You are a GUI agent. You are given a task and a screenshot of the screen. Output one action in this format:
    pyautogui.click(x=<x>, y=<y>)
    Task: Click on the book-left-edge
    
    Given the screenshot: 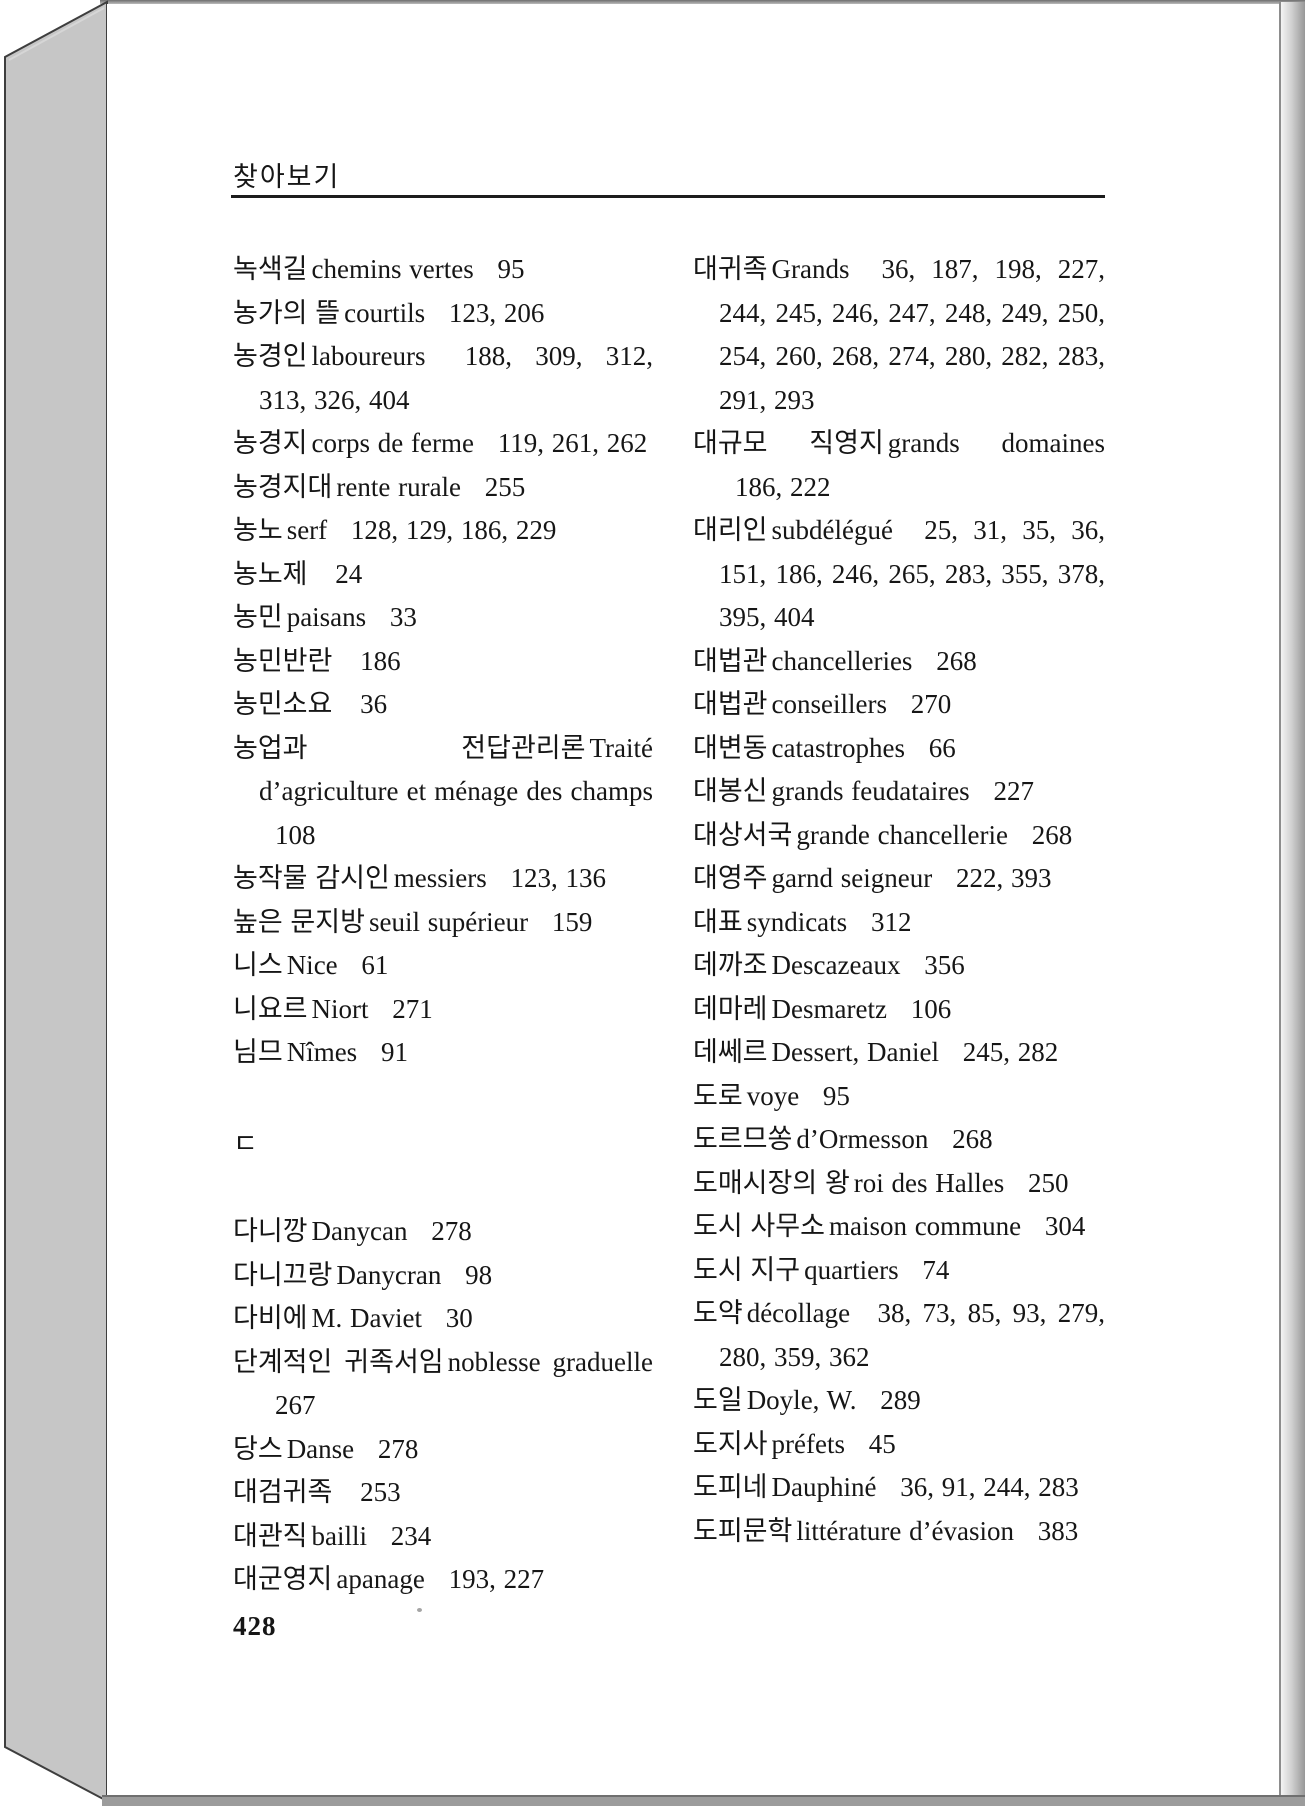 What is the action you would take?
    pyautogui.click(x=56, y=901)
    